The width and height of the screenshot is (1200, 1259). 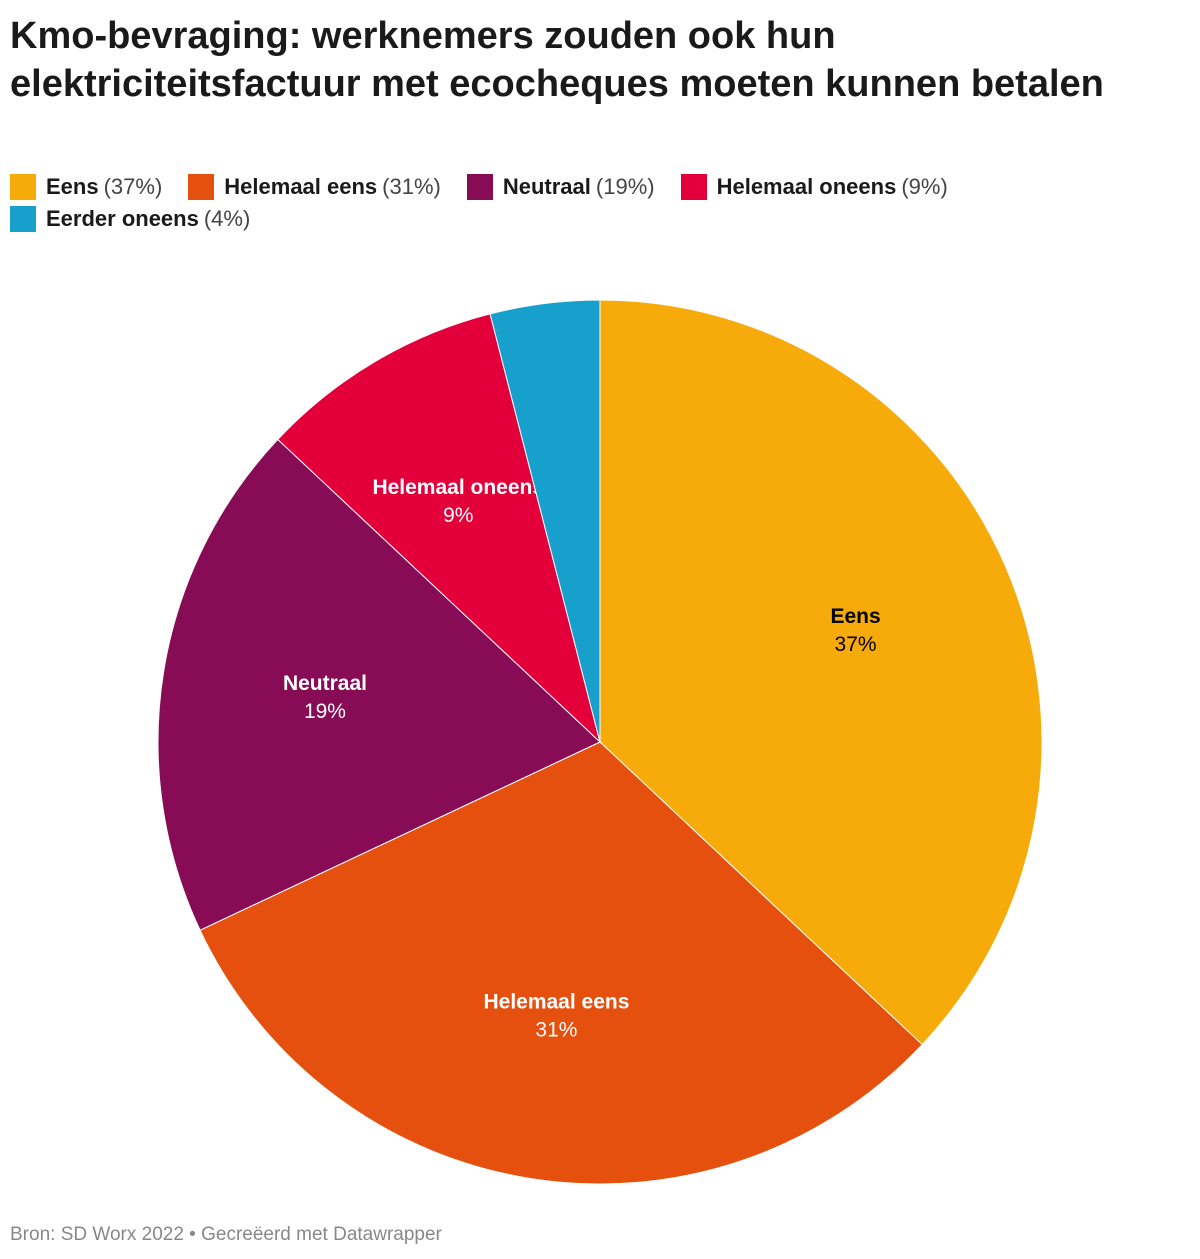 What do you see at coordinates (856, 644) in the screenshot?
I see `slice-value: 37%` at bounding box center [856, 644].